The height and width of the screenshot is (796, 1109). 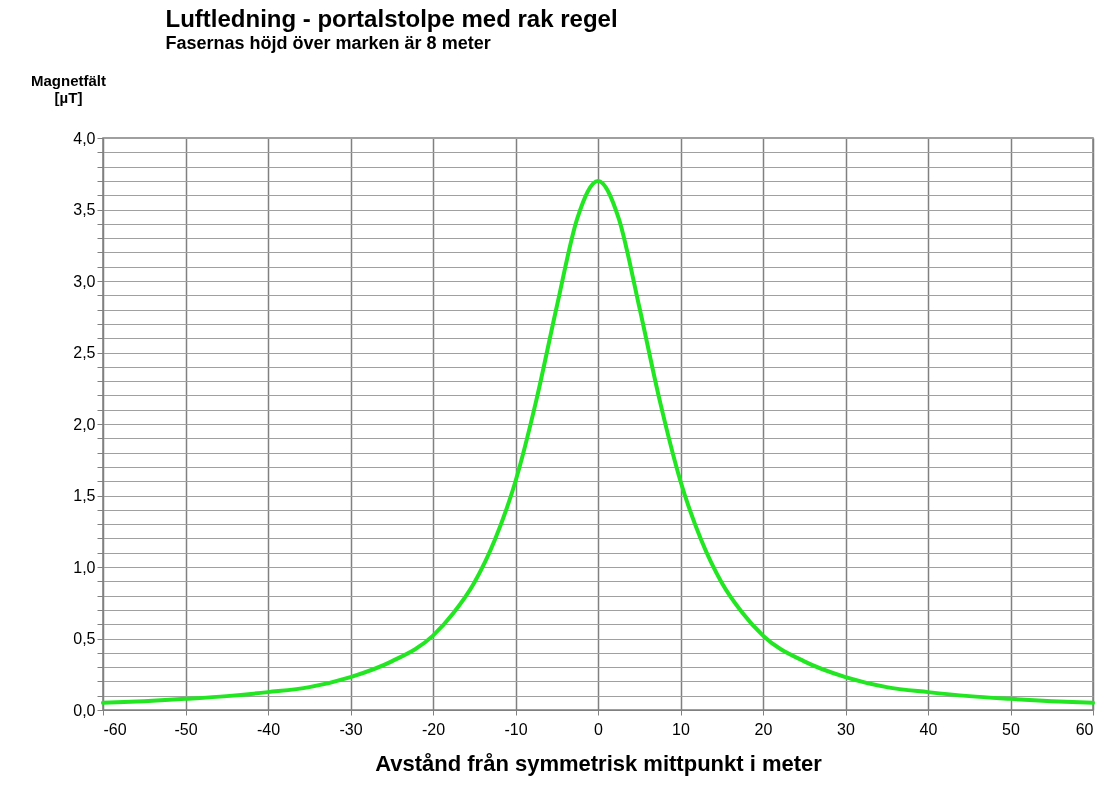 What do you see at coordinates (599, 729) in the screenshot?
I see `x-tick-label: 0` at bounding box center [599, 729].